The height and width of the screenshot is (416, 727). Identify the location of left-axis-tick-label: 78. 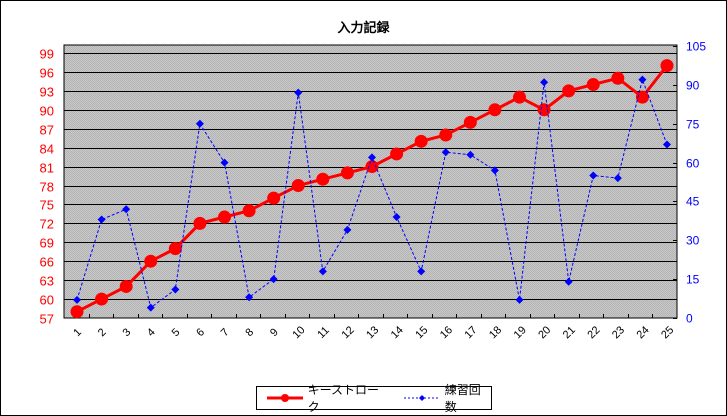
(47, 187).